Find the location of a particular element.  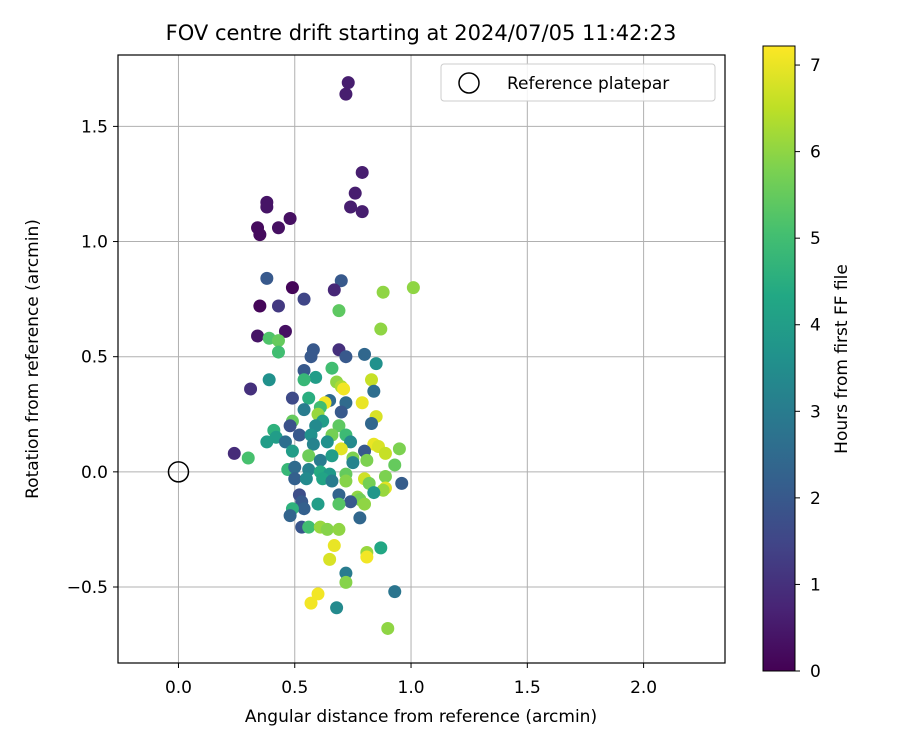

legend-box is located at coordinates (578, 82).